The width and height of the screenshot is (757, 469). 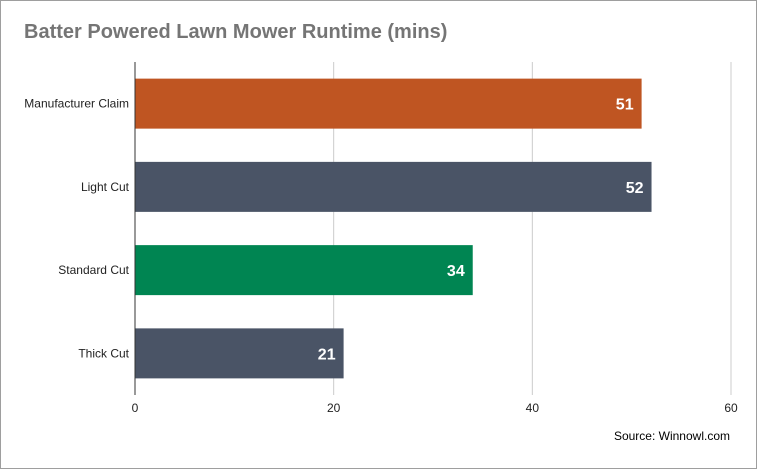 I want to click on bar-data-label: 52, so click(x=635, y=188).